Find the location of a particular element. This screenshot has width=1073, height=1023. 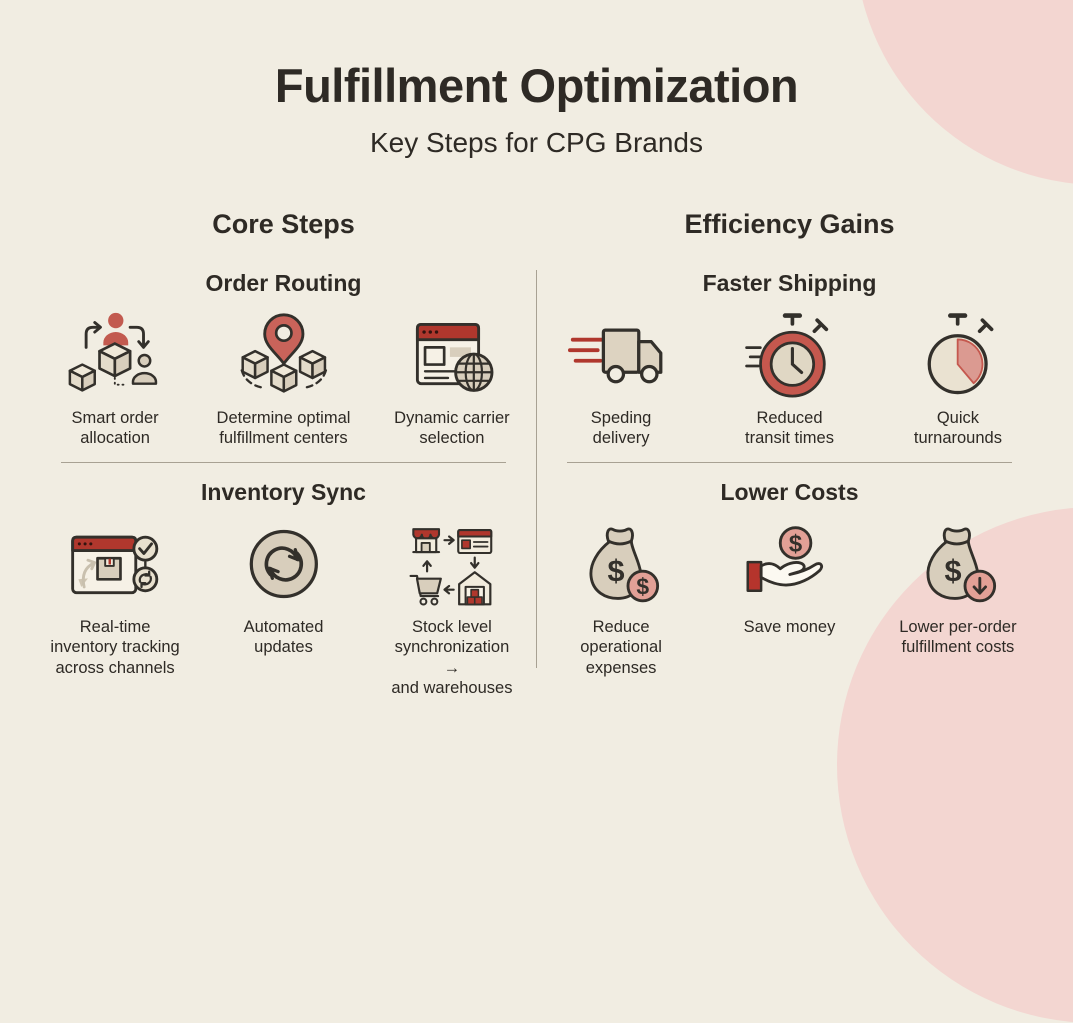

list-item: Reduced transit times is located at coordinates (789, 379).